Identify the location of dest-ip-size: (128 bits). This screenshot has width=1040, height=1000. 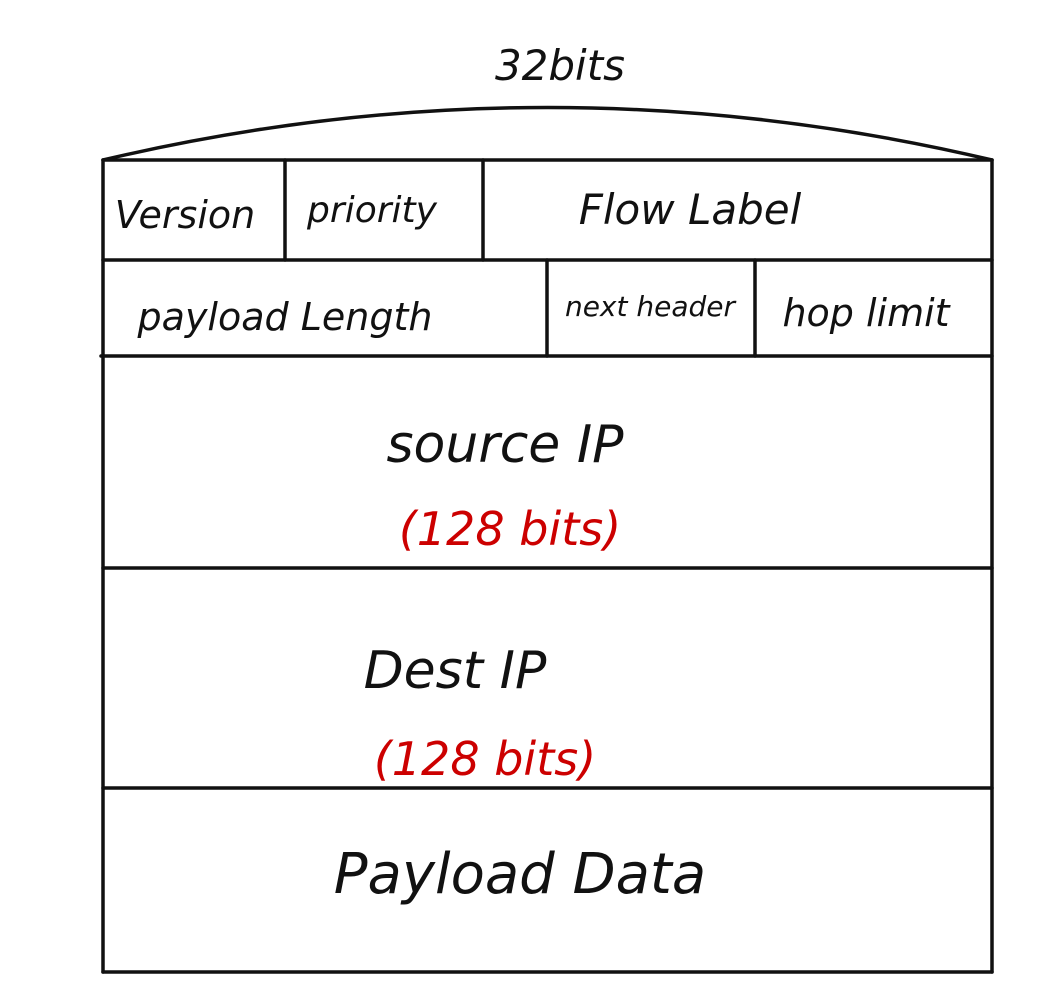
(485, 759).